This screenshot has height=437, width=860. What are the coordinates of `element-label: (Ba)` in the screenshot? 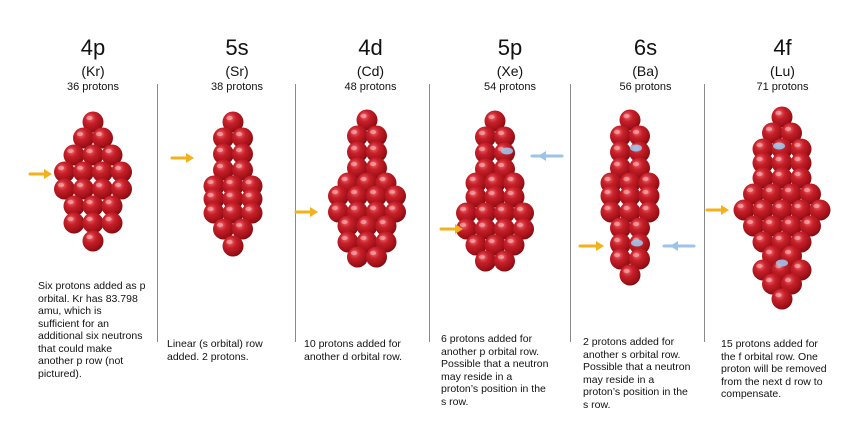 It's located at (645, 71).